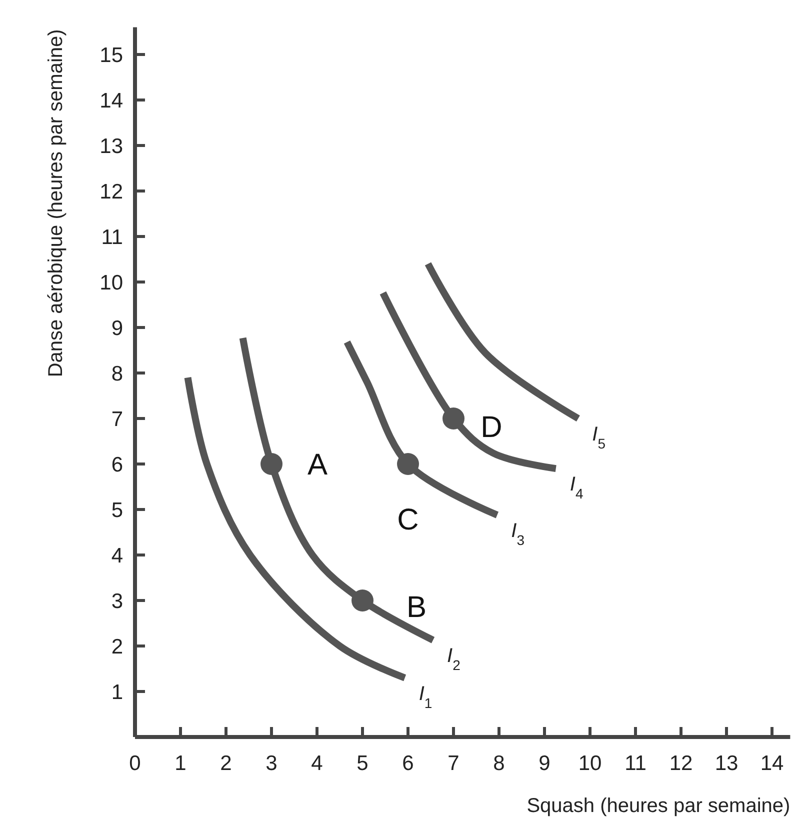 The height and width of the screenshot is (837, 795). What do you see at coordinates (454, 763) in the screenshot?
I see `x-tick-label: 7` at bounding box center [454, 763].